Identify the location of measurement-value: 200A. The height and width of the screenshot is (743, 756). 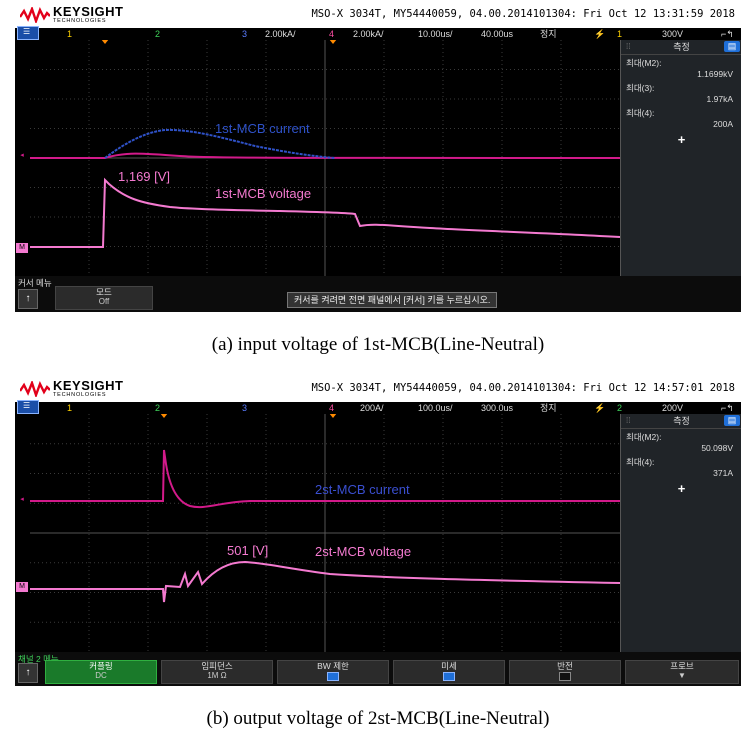
(723, 124).